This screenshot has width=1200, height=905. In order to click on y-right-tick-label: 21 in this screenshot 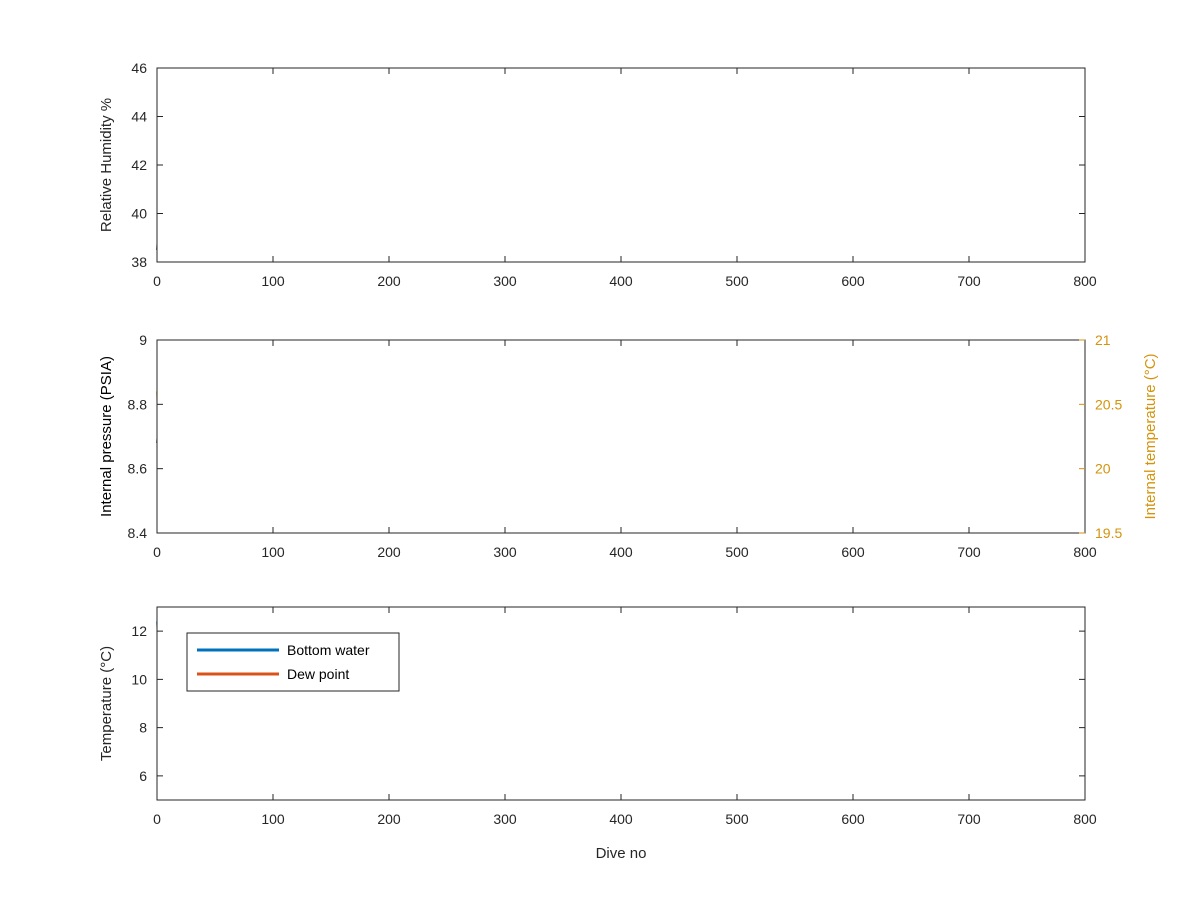, I will do `click(1103, 340)`.